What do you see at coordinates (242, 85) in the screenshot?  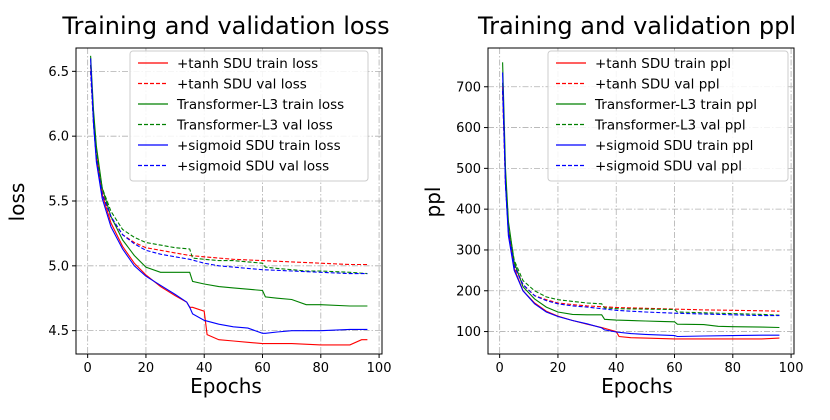 I see `loss-chart-legend-label: +tanh SDU val loss` at bounding box center [242, 85].